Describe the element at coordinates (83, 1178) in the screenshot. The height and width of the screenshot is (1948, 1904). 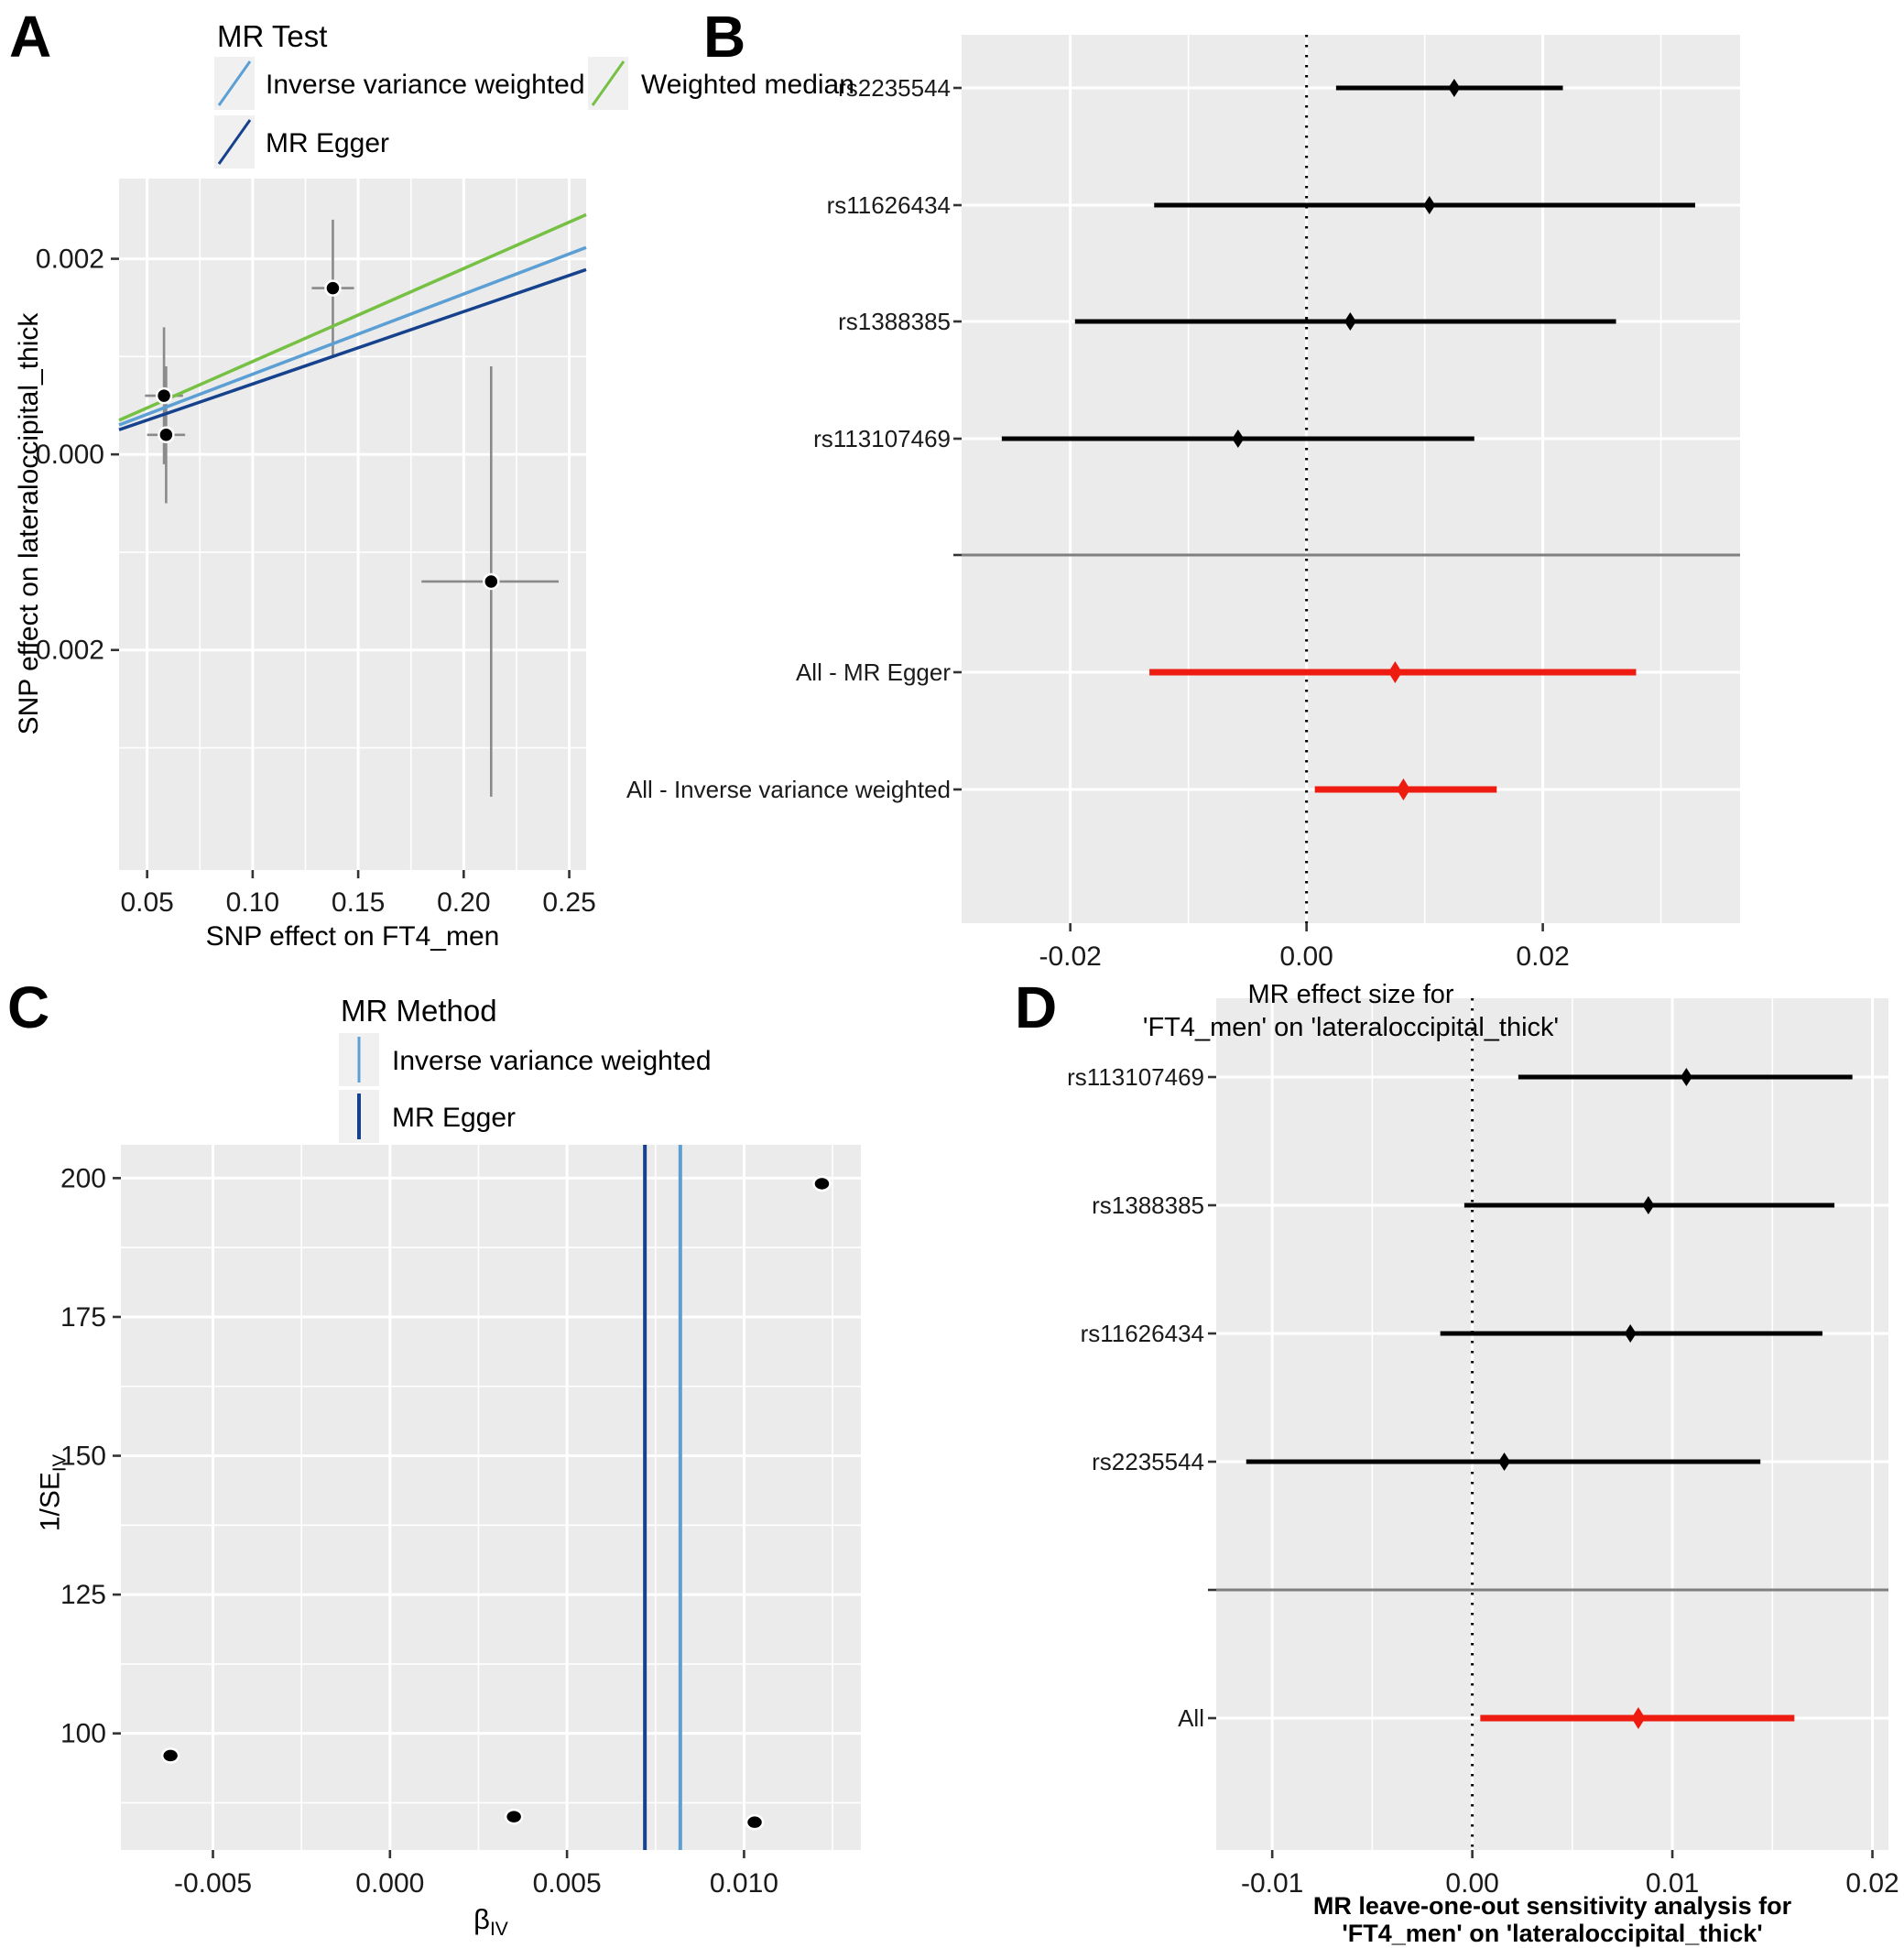
I see `c-y-tick-label: 200` at that location.